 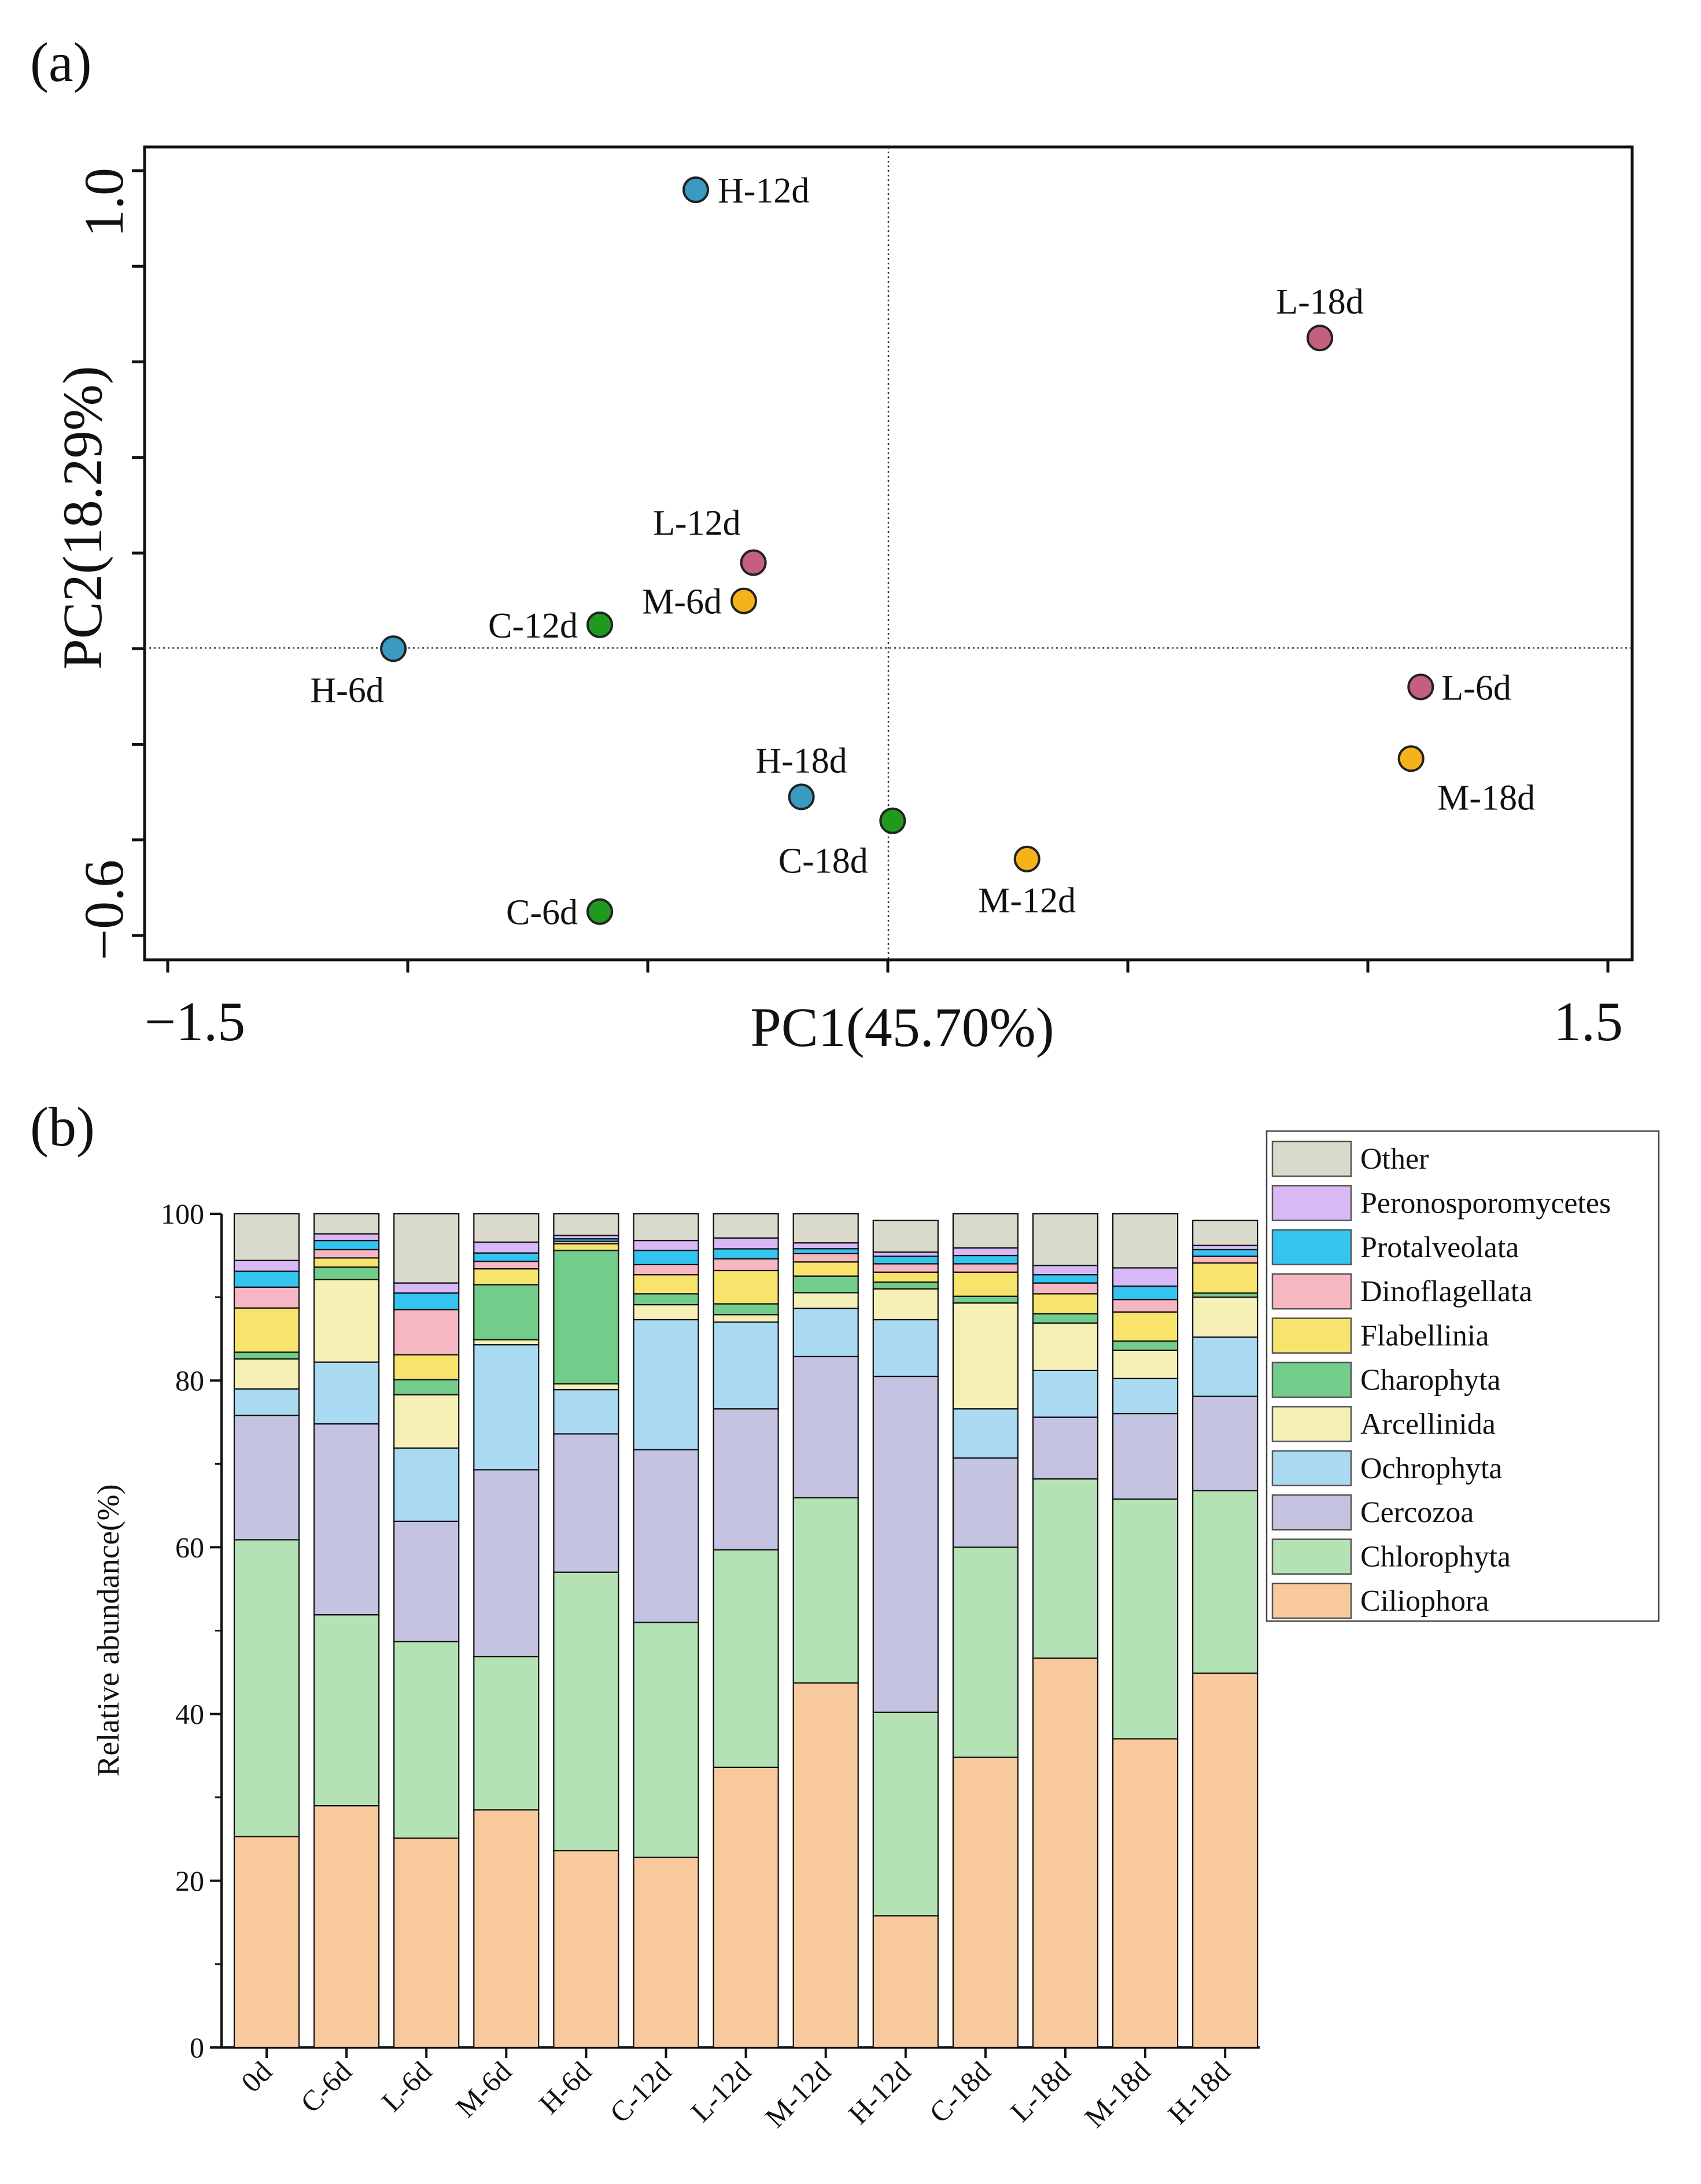 I want to click on pca-point-l-12d, so click(x=754, y=562).